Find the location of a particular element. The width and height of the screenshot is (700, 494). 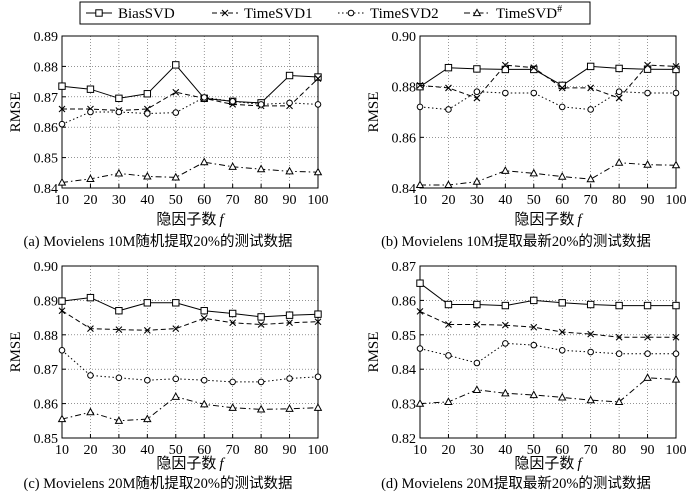

y-tick-label: 0.89 is located at coordinates (46, 301).